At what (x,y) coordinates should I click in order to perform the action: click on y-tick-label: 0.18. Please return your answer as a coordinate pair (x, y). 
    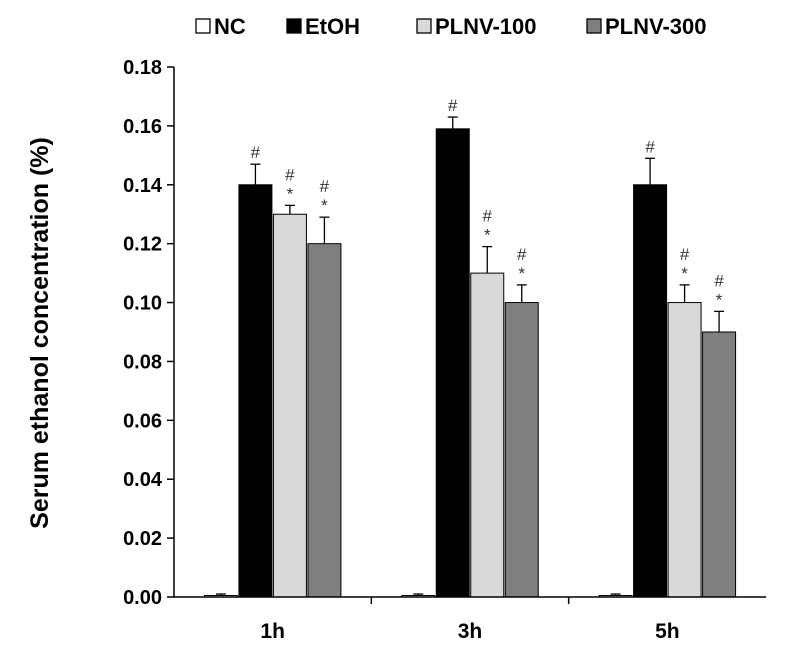
    Looking at the image, I should click on (142, 68).